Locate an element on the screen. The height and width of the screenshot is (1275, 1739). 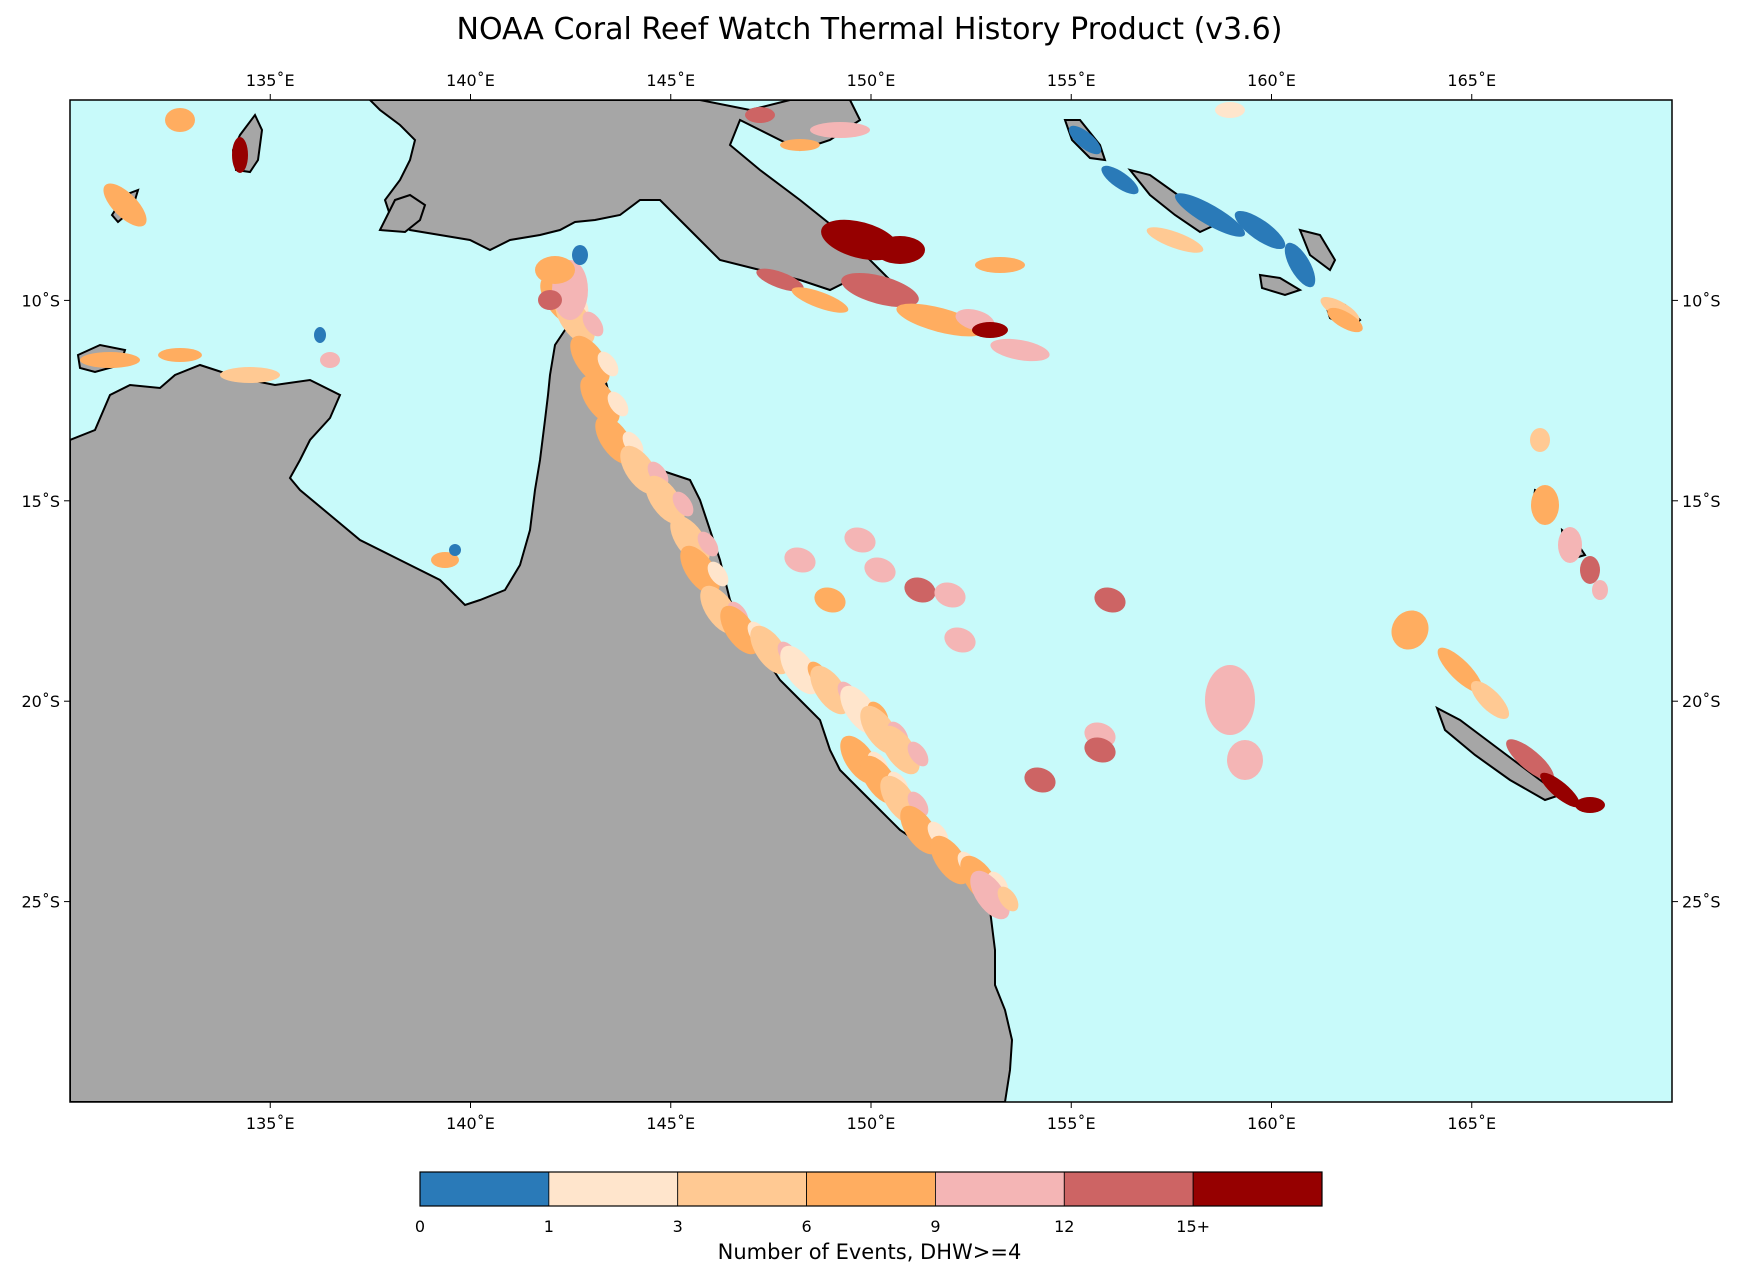
colorbar-tick-label: 15+ is located at coordinates (1193, 1226).